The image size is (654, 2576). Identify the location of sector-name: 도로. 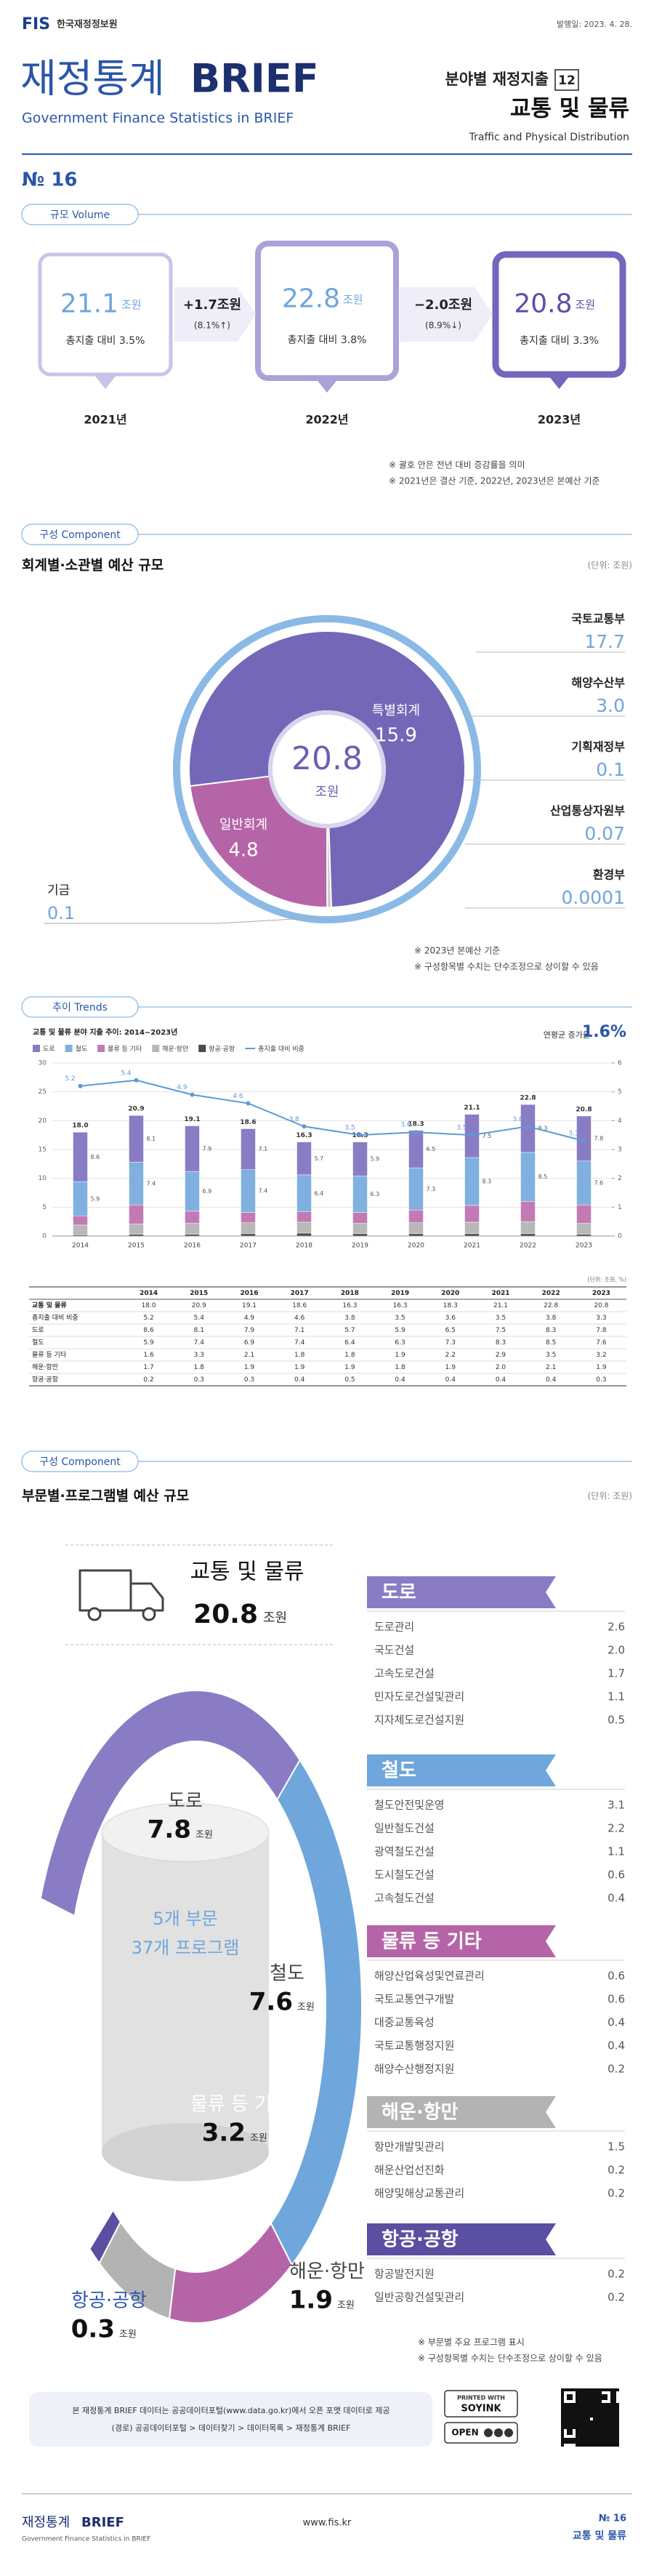
(185, 1802).